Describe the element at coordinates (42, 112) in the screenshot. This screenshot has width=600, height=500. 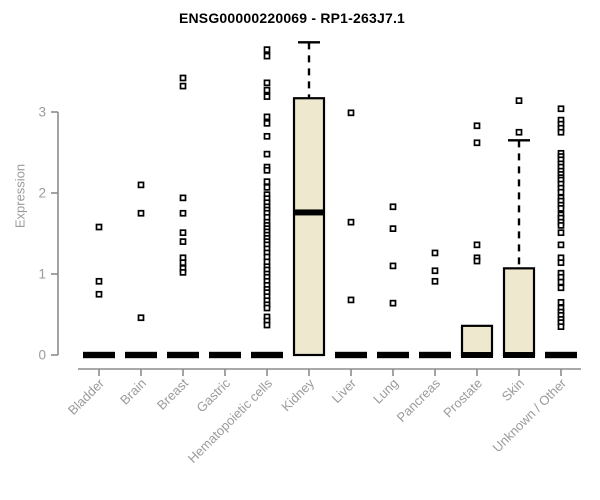
I see `y-tick-label: 3` at that location.